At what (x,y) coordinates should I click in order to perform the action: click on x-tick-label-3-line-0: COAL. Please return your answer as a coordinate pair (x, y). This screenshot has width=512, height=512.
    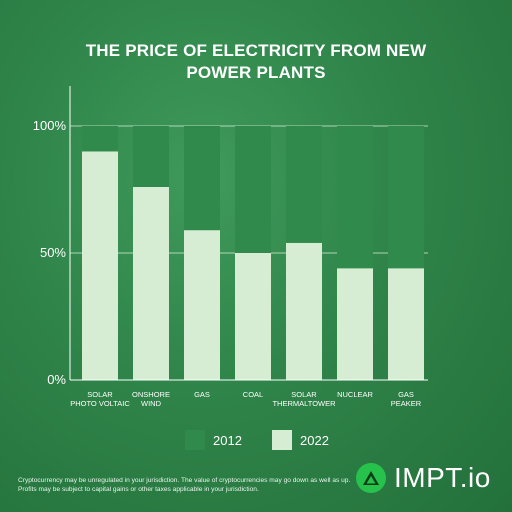
    Looking at the image, I should click on (253, 394).